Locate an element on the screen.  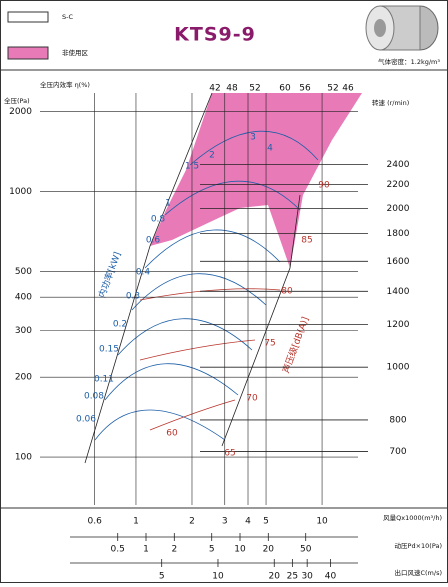
efficiency-label: 48 is located at coordinates (232, 89).